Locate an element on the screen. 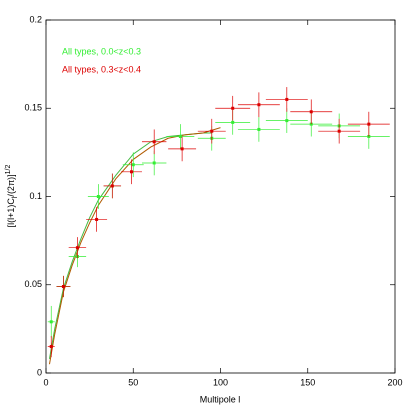 The height and width of the screenshot is (420, 415). x-tick-label: 50 is located at coordinates (133, 382).